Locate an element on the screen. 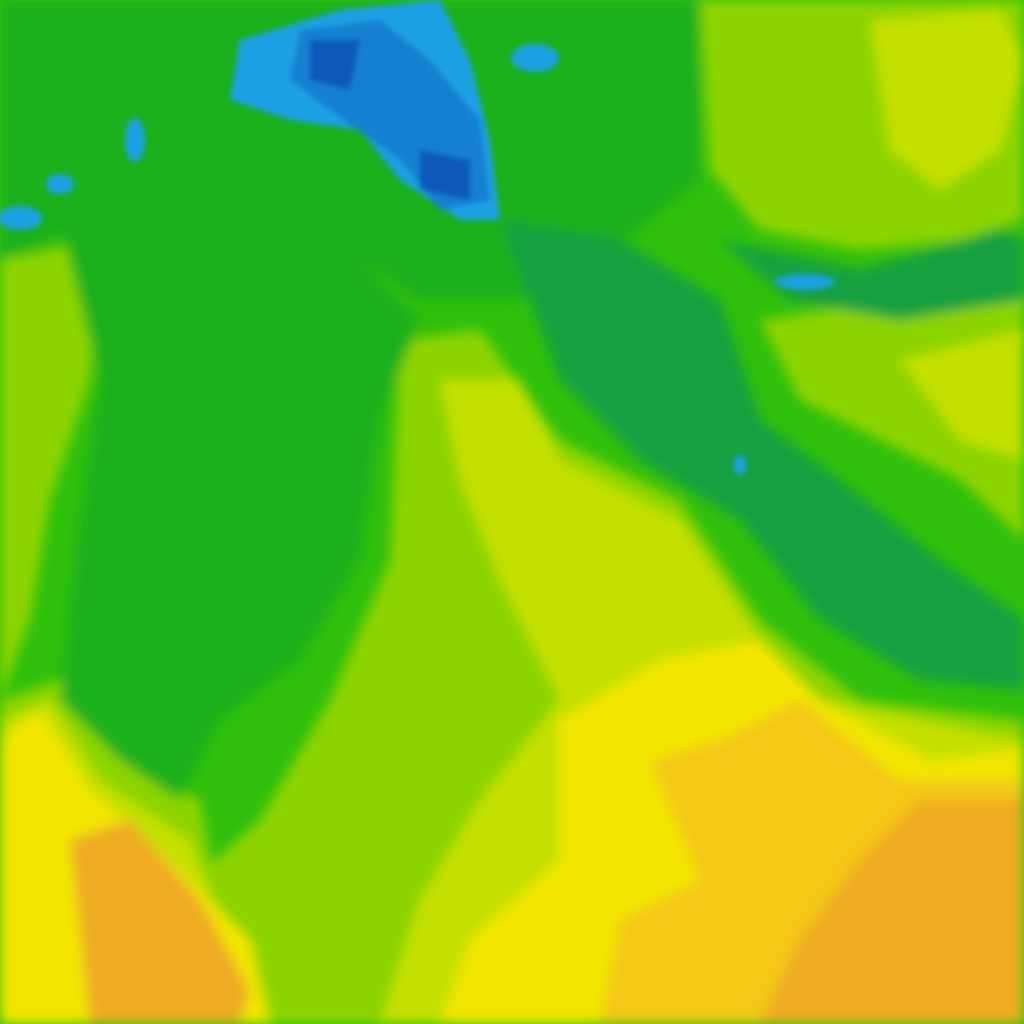 The width and height of the screenshot is (1024, 1024). blob-blue-north-east is located at coordinates (535, 58).